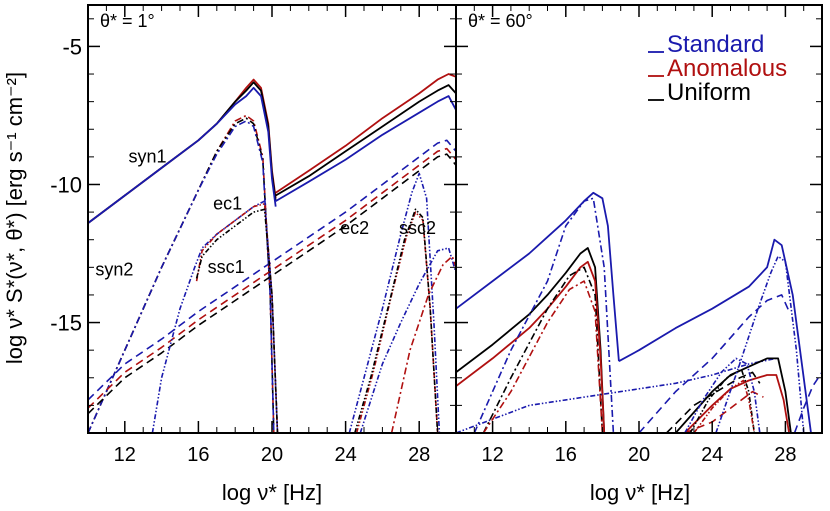 This screenshot has width=830, height=511. What do you see at coordinates (727, 68) in the screenshot?
I see `legend-label-anomalous: Anomalous` at bounding box center [727, 68].